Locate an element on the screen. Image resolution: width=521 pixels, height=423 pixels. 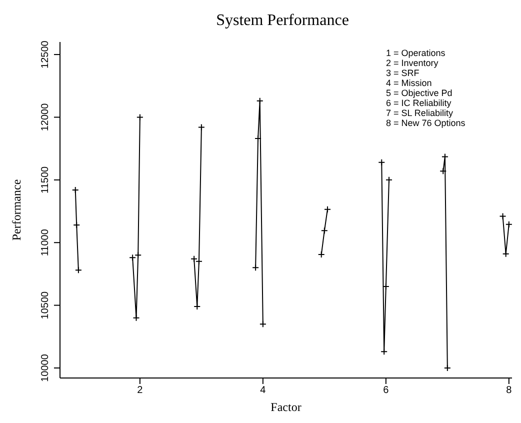
x-tick-label: 8 is located at coordinates (509, 390).